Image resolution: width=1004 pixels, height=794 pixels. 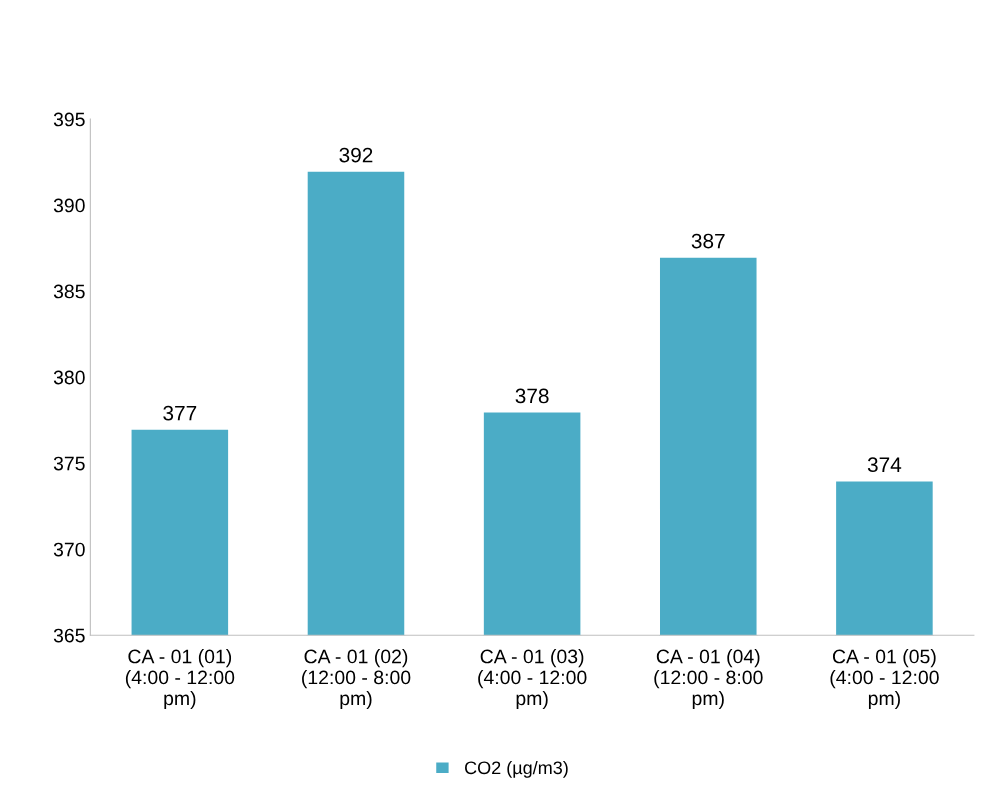 What do you see at coordinates (708, 679) in the screenshot?
I see `x-tick-label: CA - 01 (04) (12:00 - 8:00 pm)` at bounding box center [708, 679].